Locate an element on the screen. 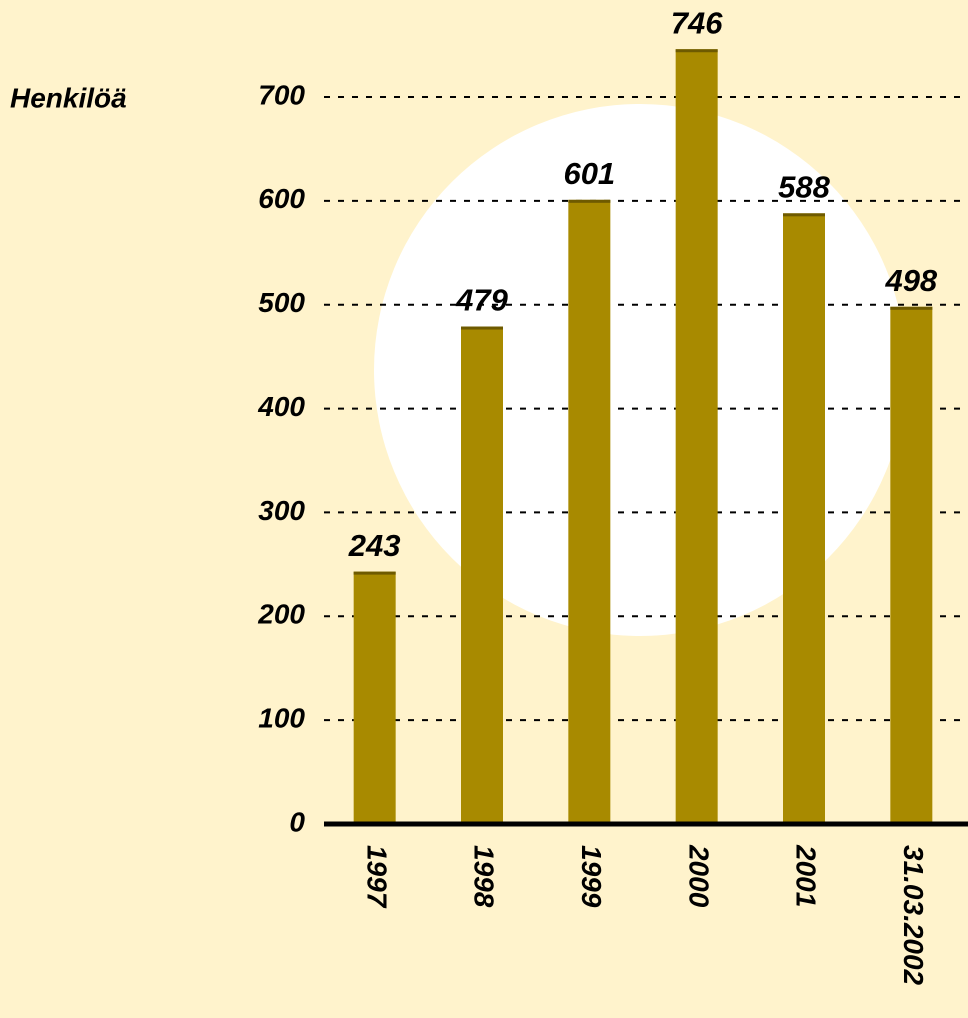  y-tick-label: 600 is located at coordinates (281, 198).